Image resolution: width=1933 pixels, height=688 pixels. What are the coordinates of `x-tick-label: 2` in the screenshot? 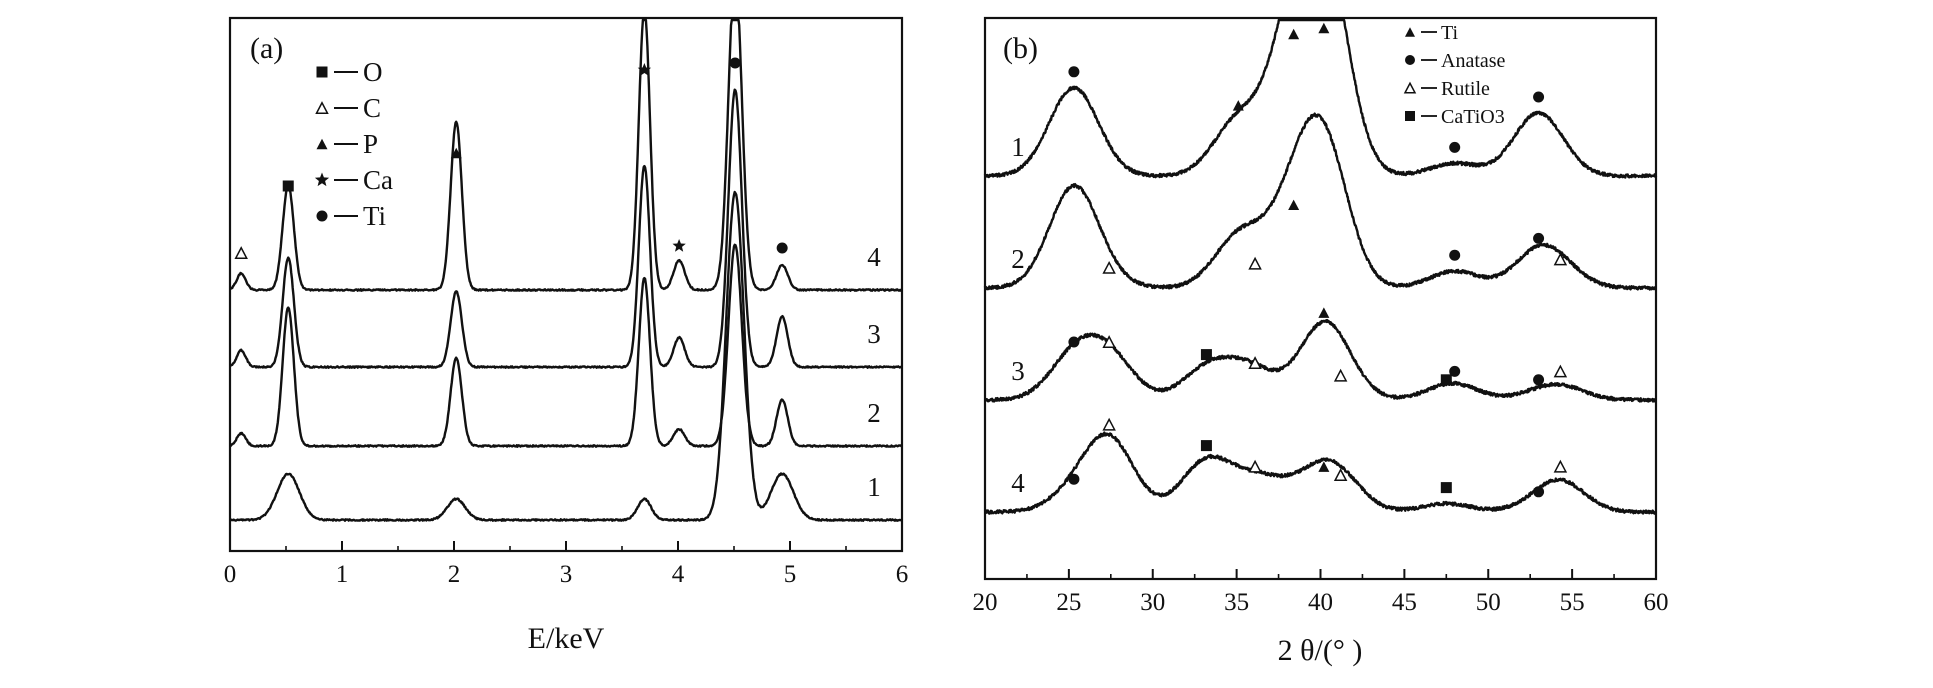 It's located at (454, 574).